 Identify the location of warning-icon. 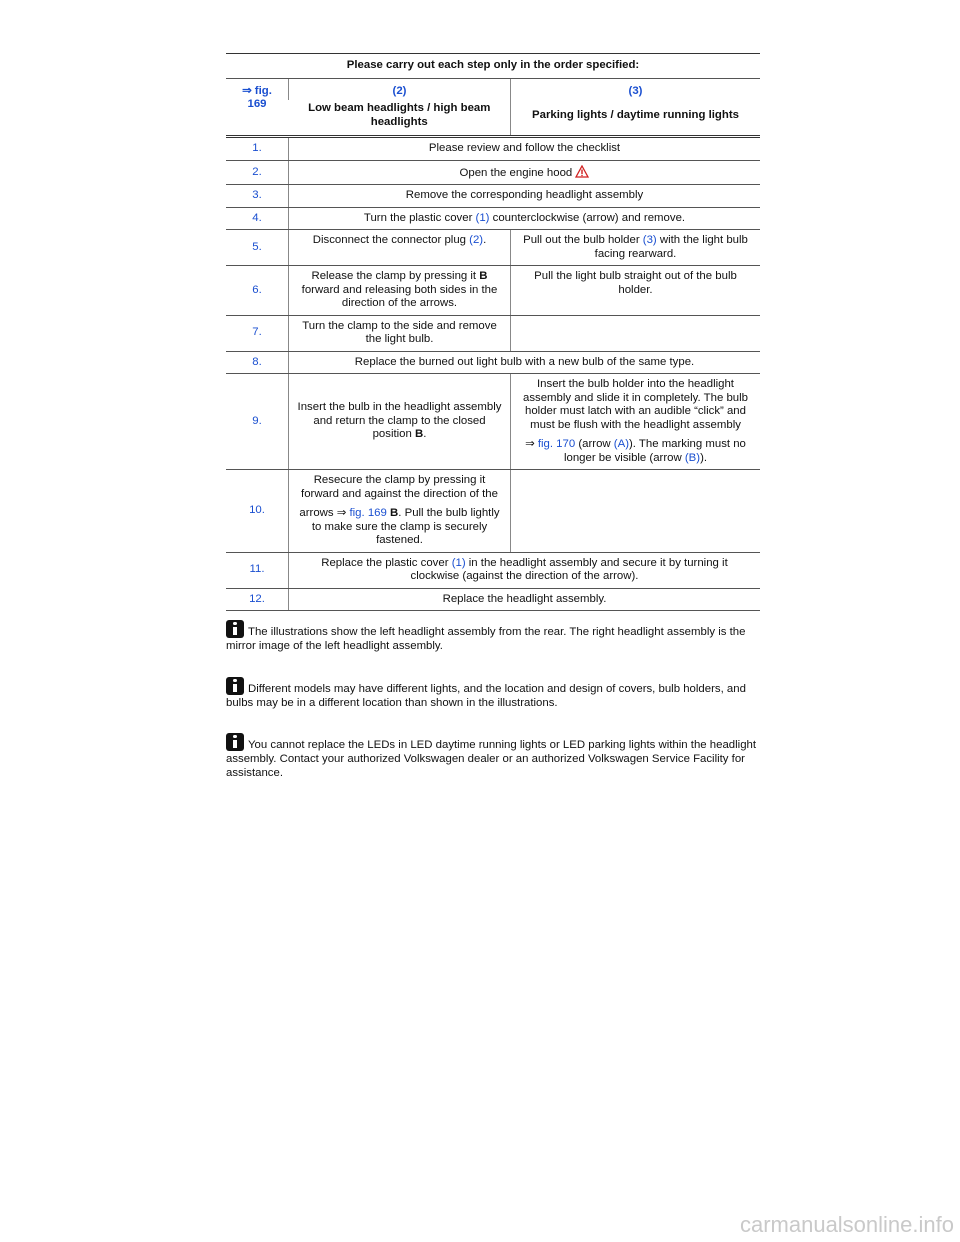
(582, 171).